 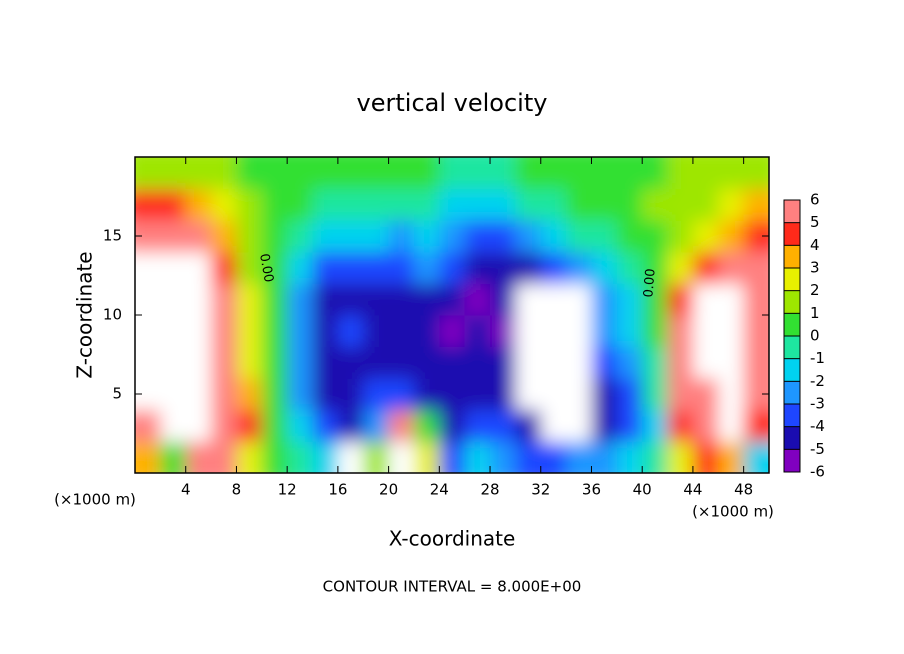 What do you see at coordinates (112, 236) in the screenshot?
I see `y-tick-label: 15` at bounding box center [112, 236].